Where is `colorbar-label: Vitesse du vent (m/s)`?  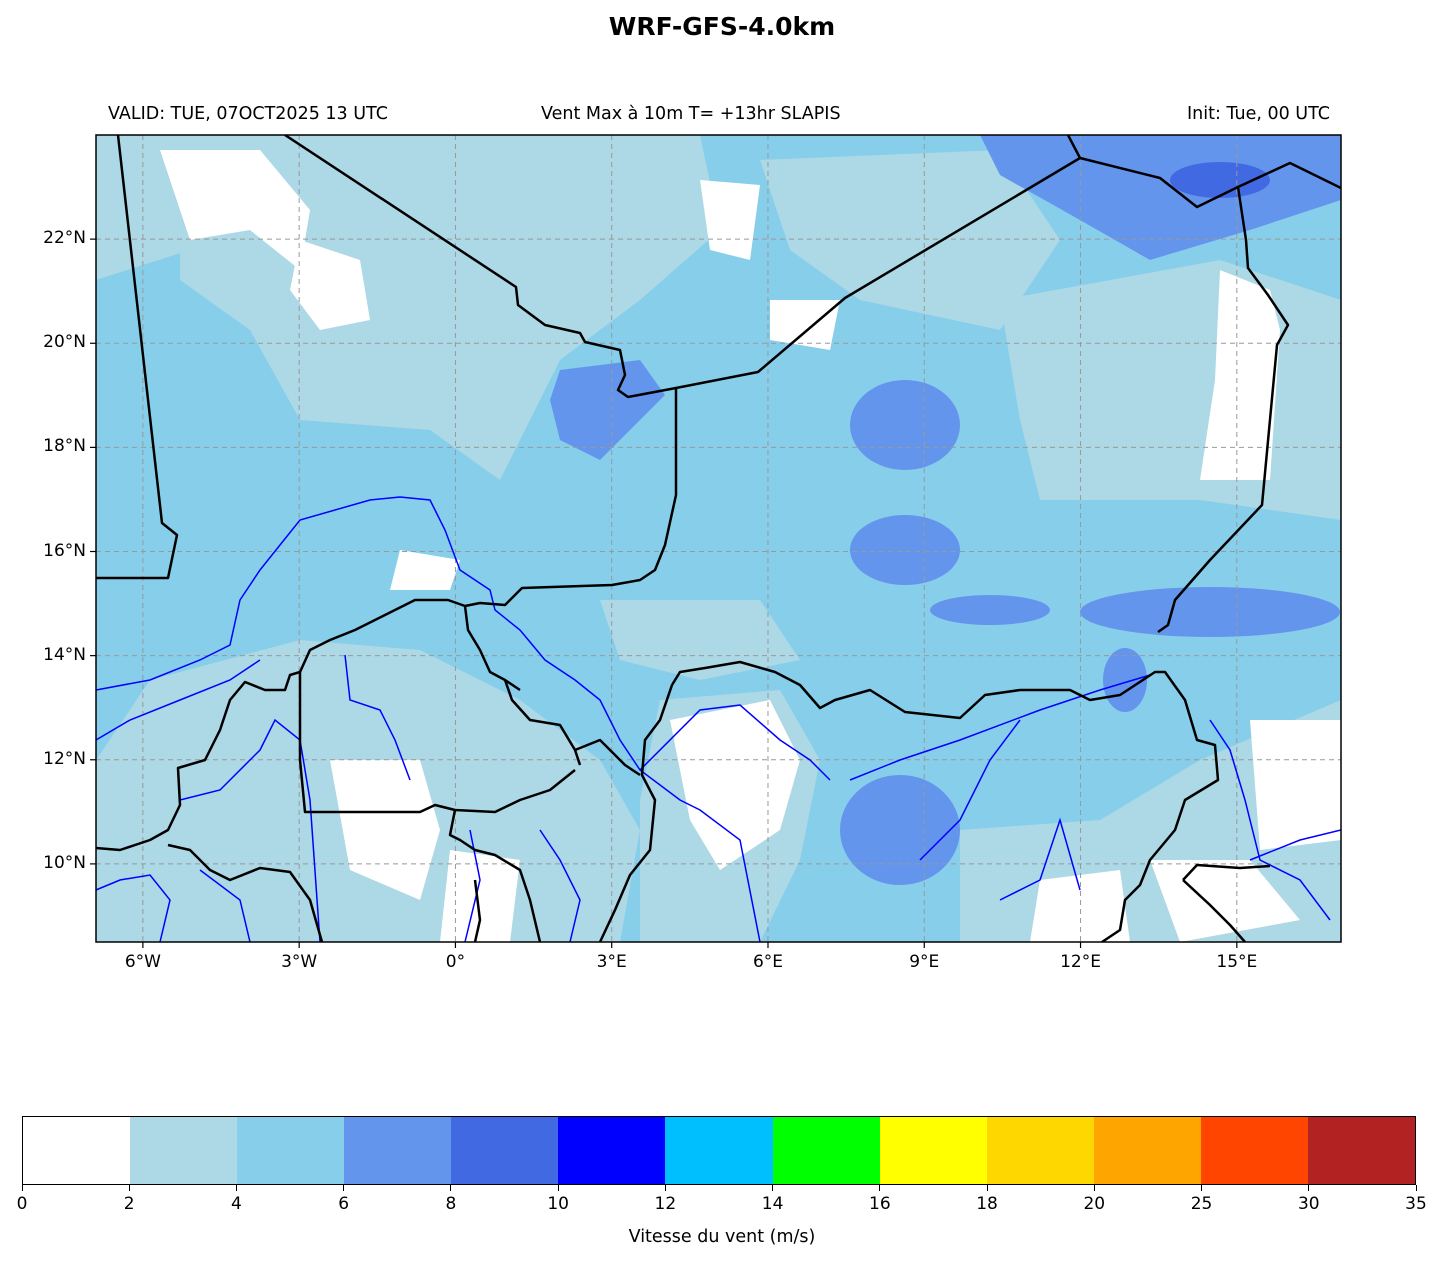 colorbar-label: Vitesse du vent (m/s) is located at coordinates (722, 1237).